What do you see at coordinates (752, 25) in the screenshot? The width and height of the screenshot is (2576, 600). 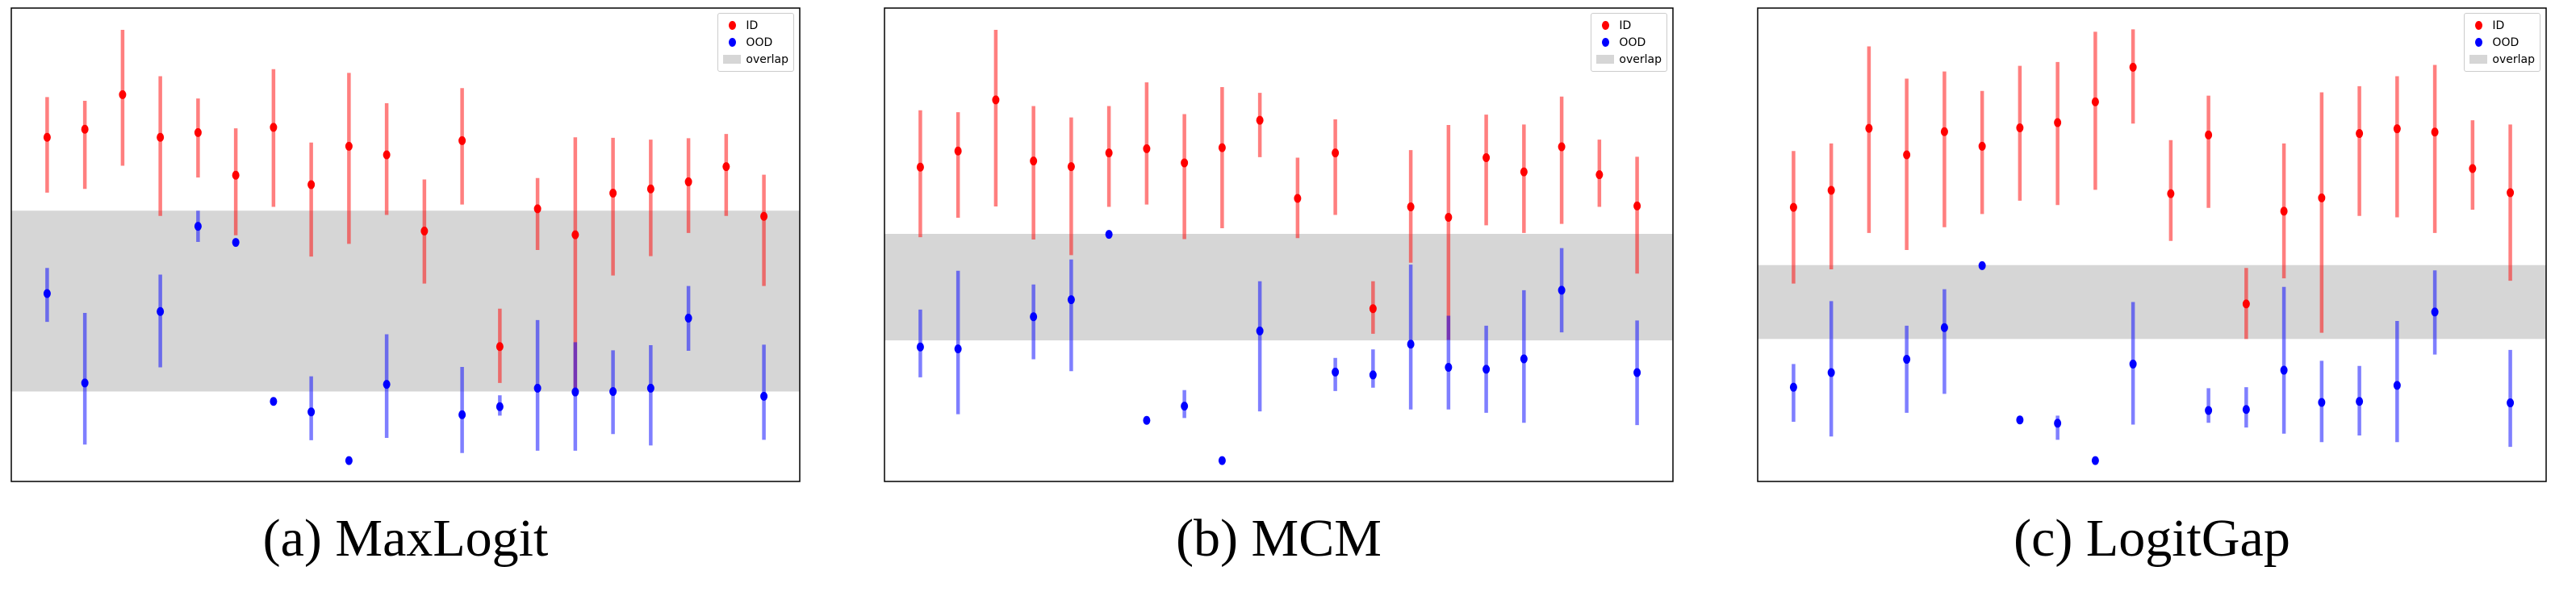 I see `legend-label: ID` at bounding box center [752, 25].